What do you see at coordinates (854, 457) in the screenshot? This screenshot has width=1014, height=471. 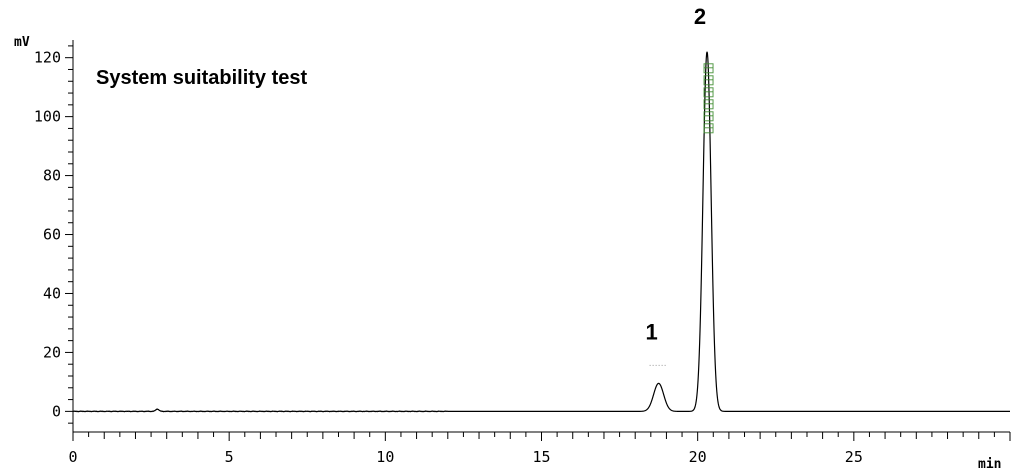 I see `x-tick-label: 25` at bounding box center [854, 457].